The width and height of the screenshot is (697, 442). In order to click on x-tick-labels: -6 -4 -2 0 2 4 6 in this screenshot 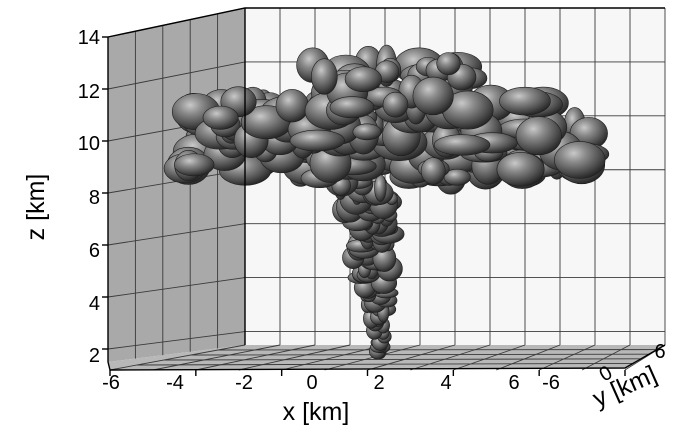, I will do `click(310, 383)`.